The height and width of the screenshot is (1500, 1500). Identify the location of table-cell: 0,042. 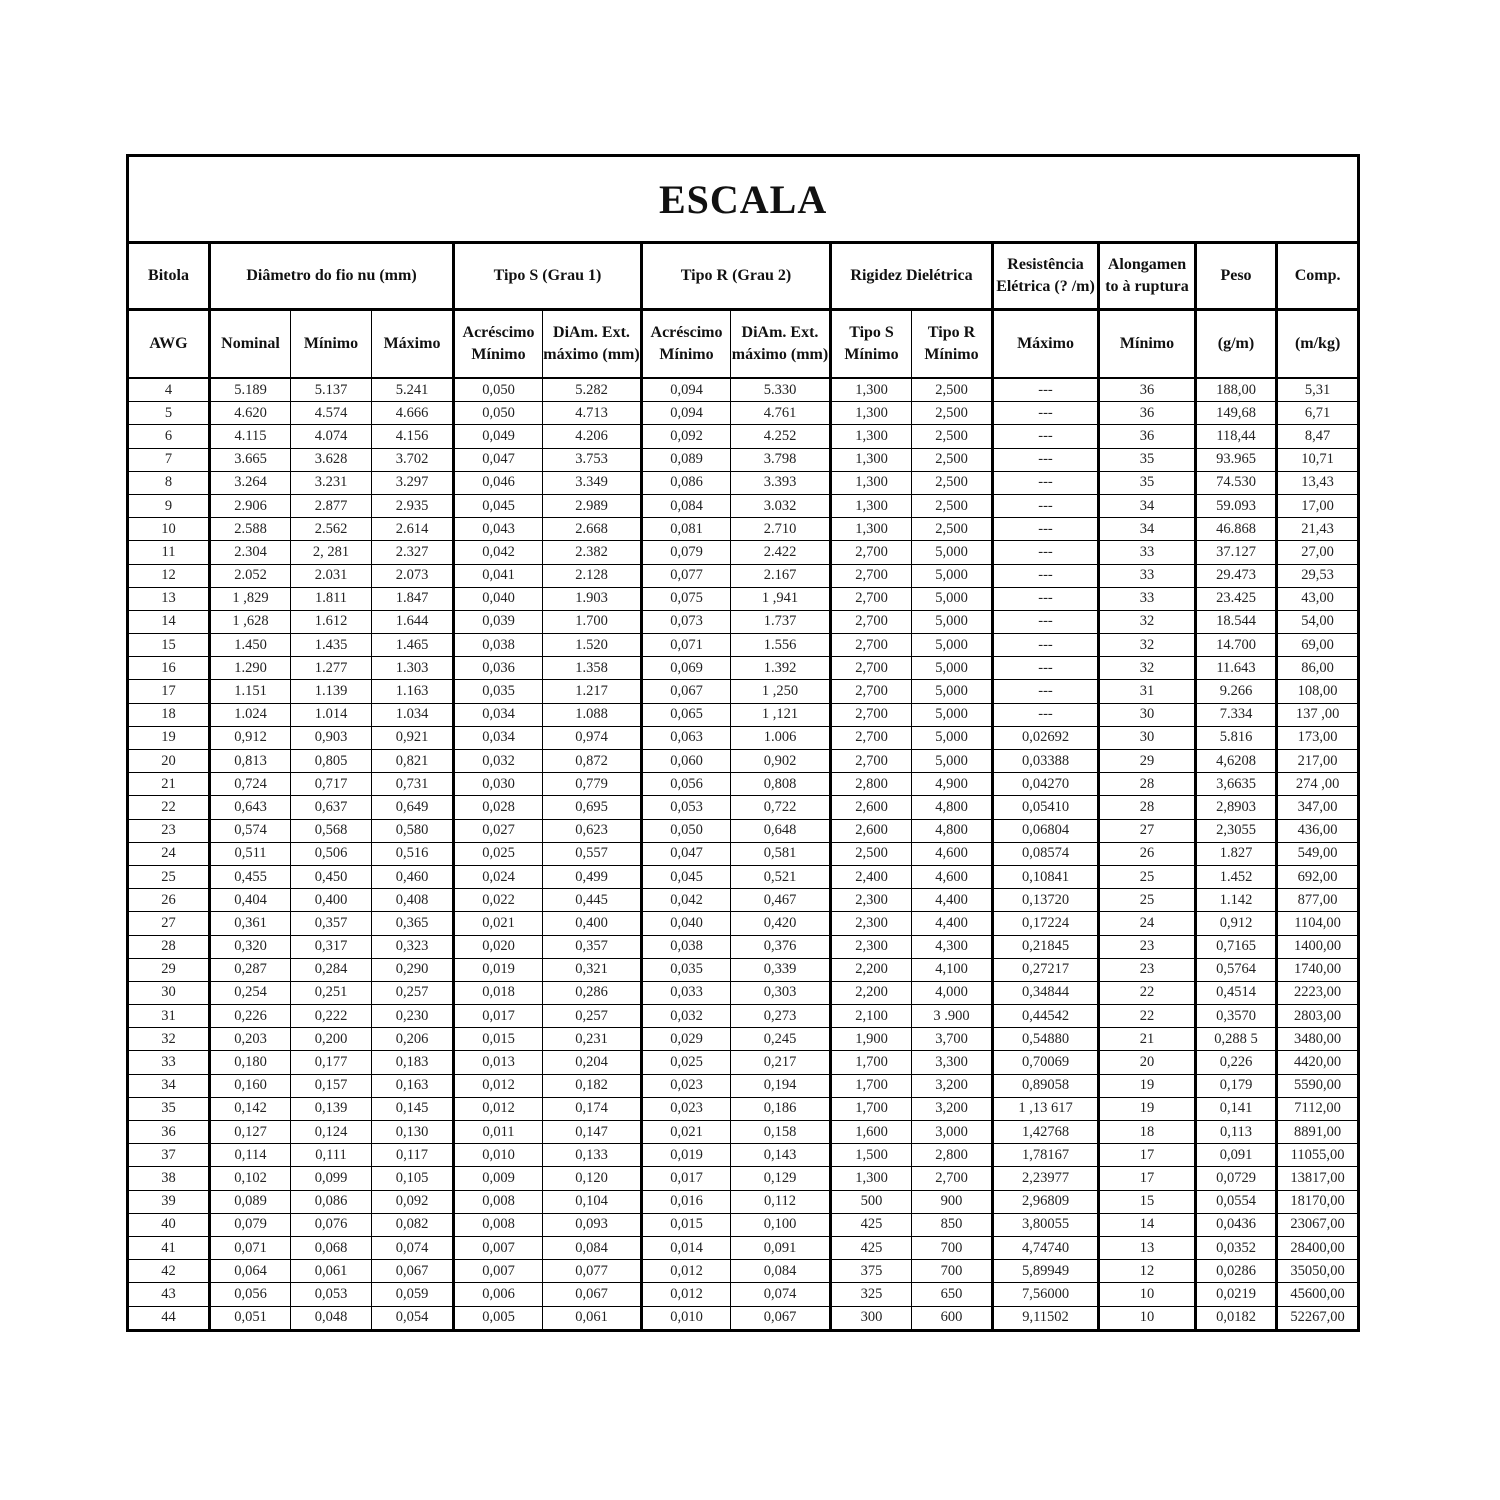
(685, 900).